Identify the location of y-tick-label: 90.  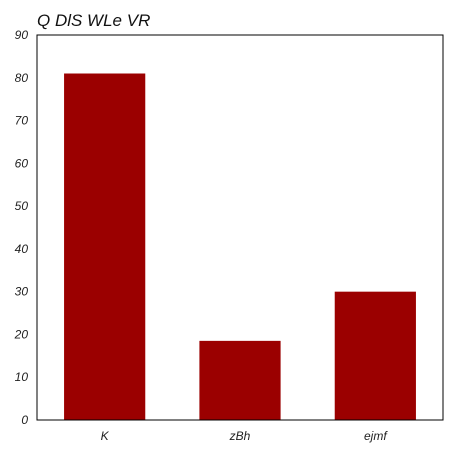
(22, 35).